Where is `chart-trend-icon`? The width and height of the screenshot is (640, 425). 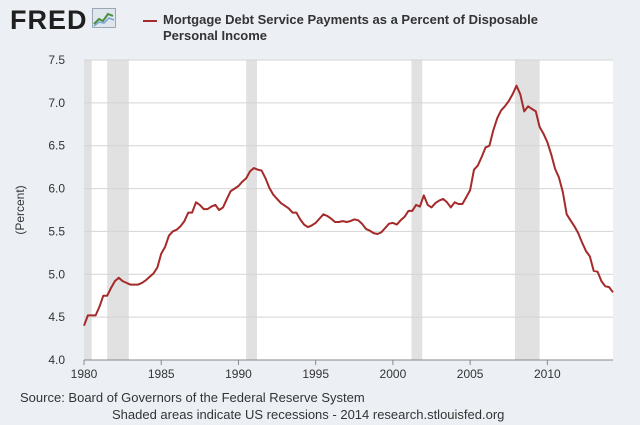
chart-trend-icon is located at coordinates (103, 20).